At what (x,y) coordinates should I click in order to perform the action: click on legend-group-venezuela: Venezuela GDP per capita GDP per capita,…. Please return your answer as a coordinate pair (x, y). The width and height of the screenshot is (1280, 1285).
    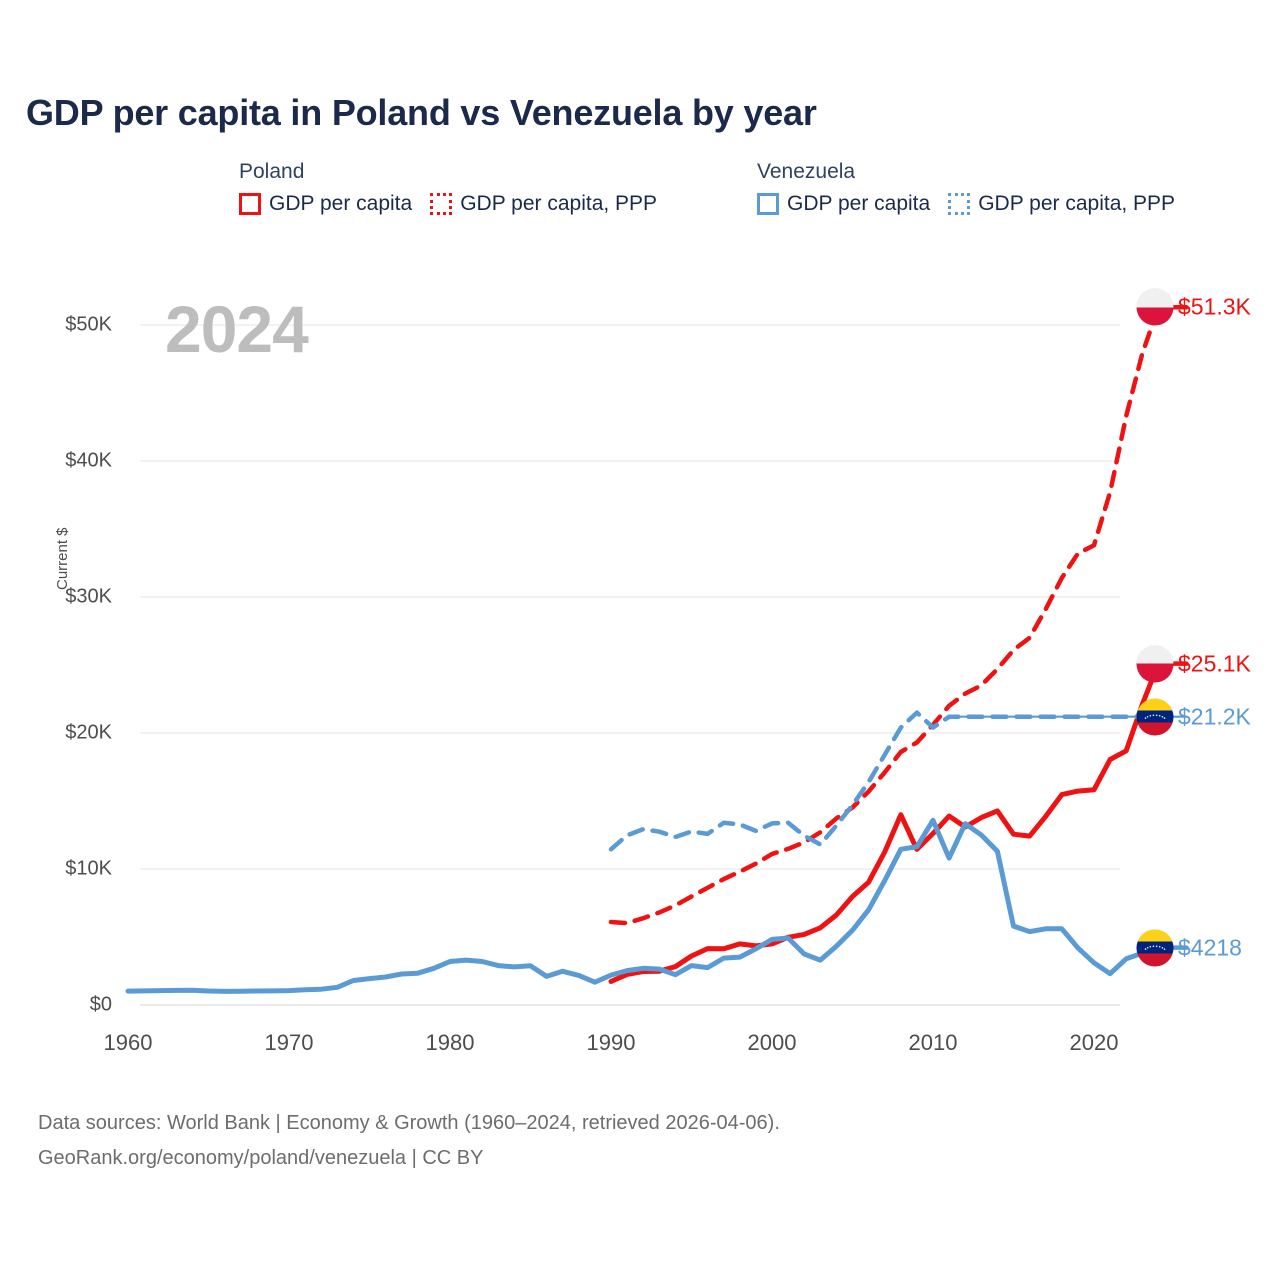
    Looking at the image, I should click on (966, 188).